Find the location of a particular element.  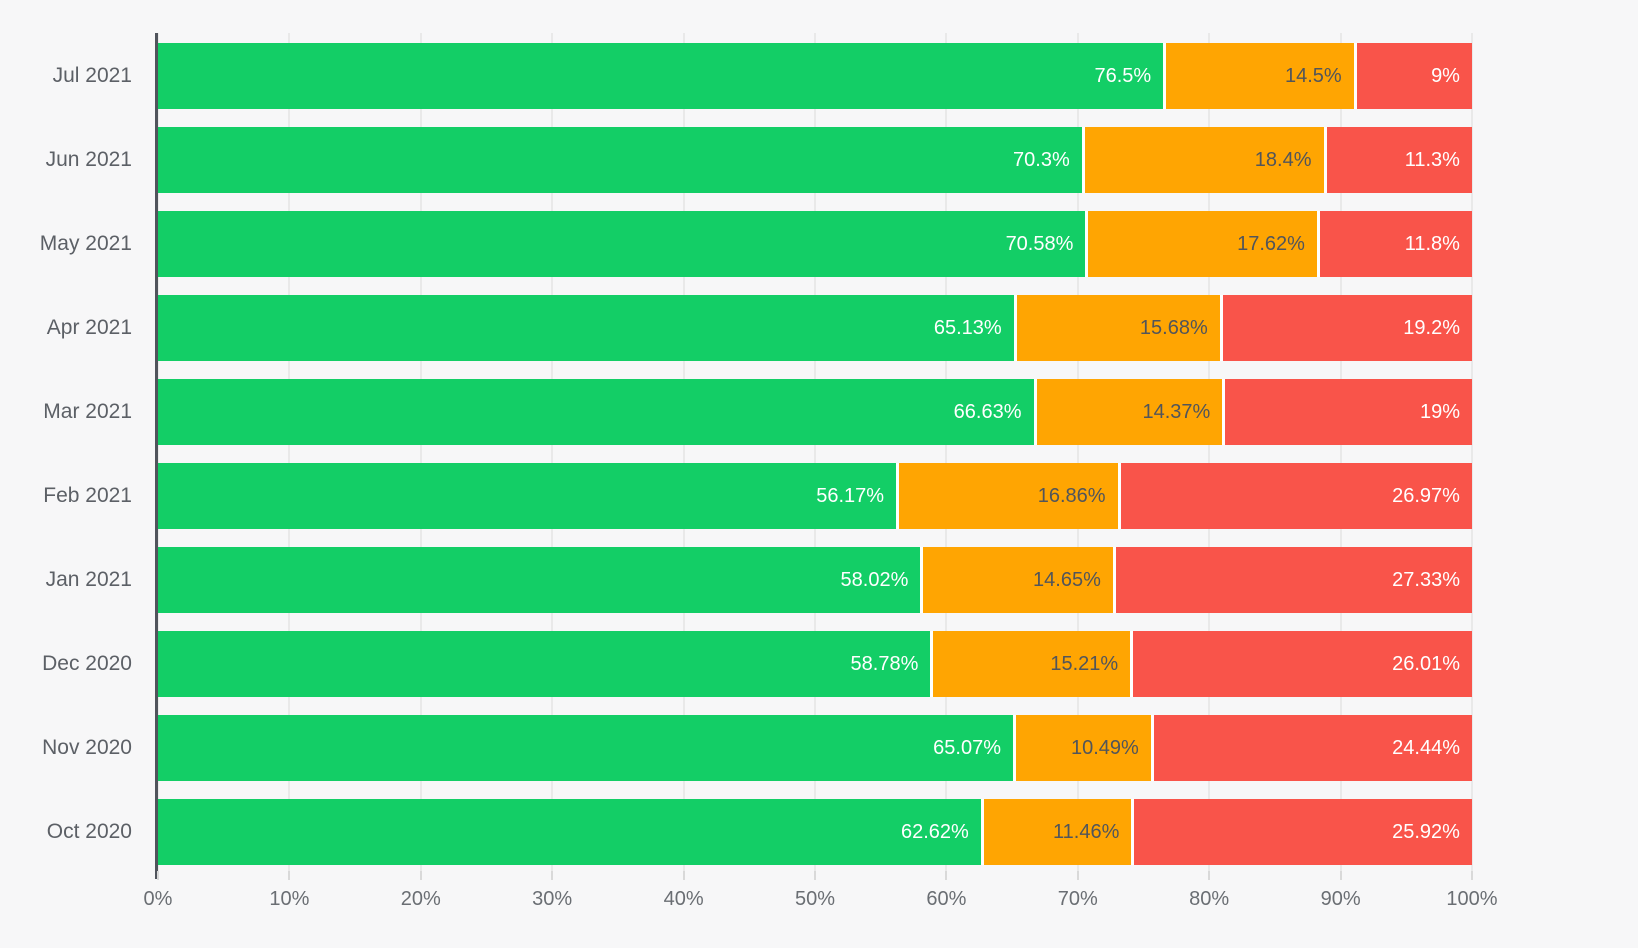

bar-segment-green: 70.3% is located at coordinates (620, 160).